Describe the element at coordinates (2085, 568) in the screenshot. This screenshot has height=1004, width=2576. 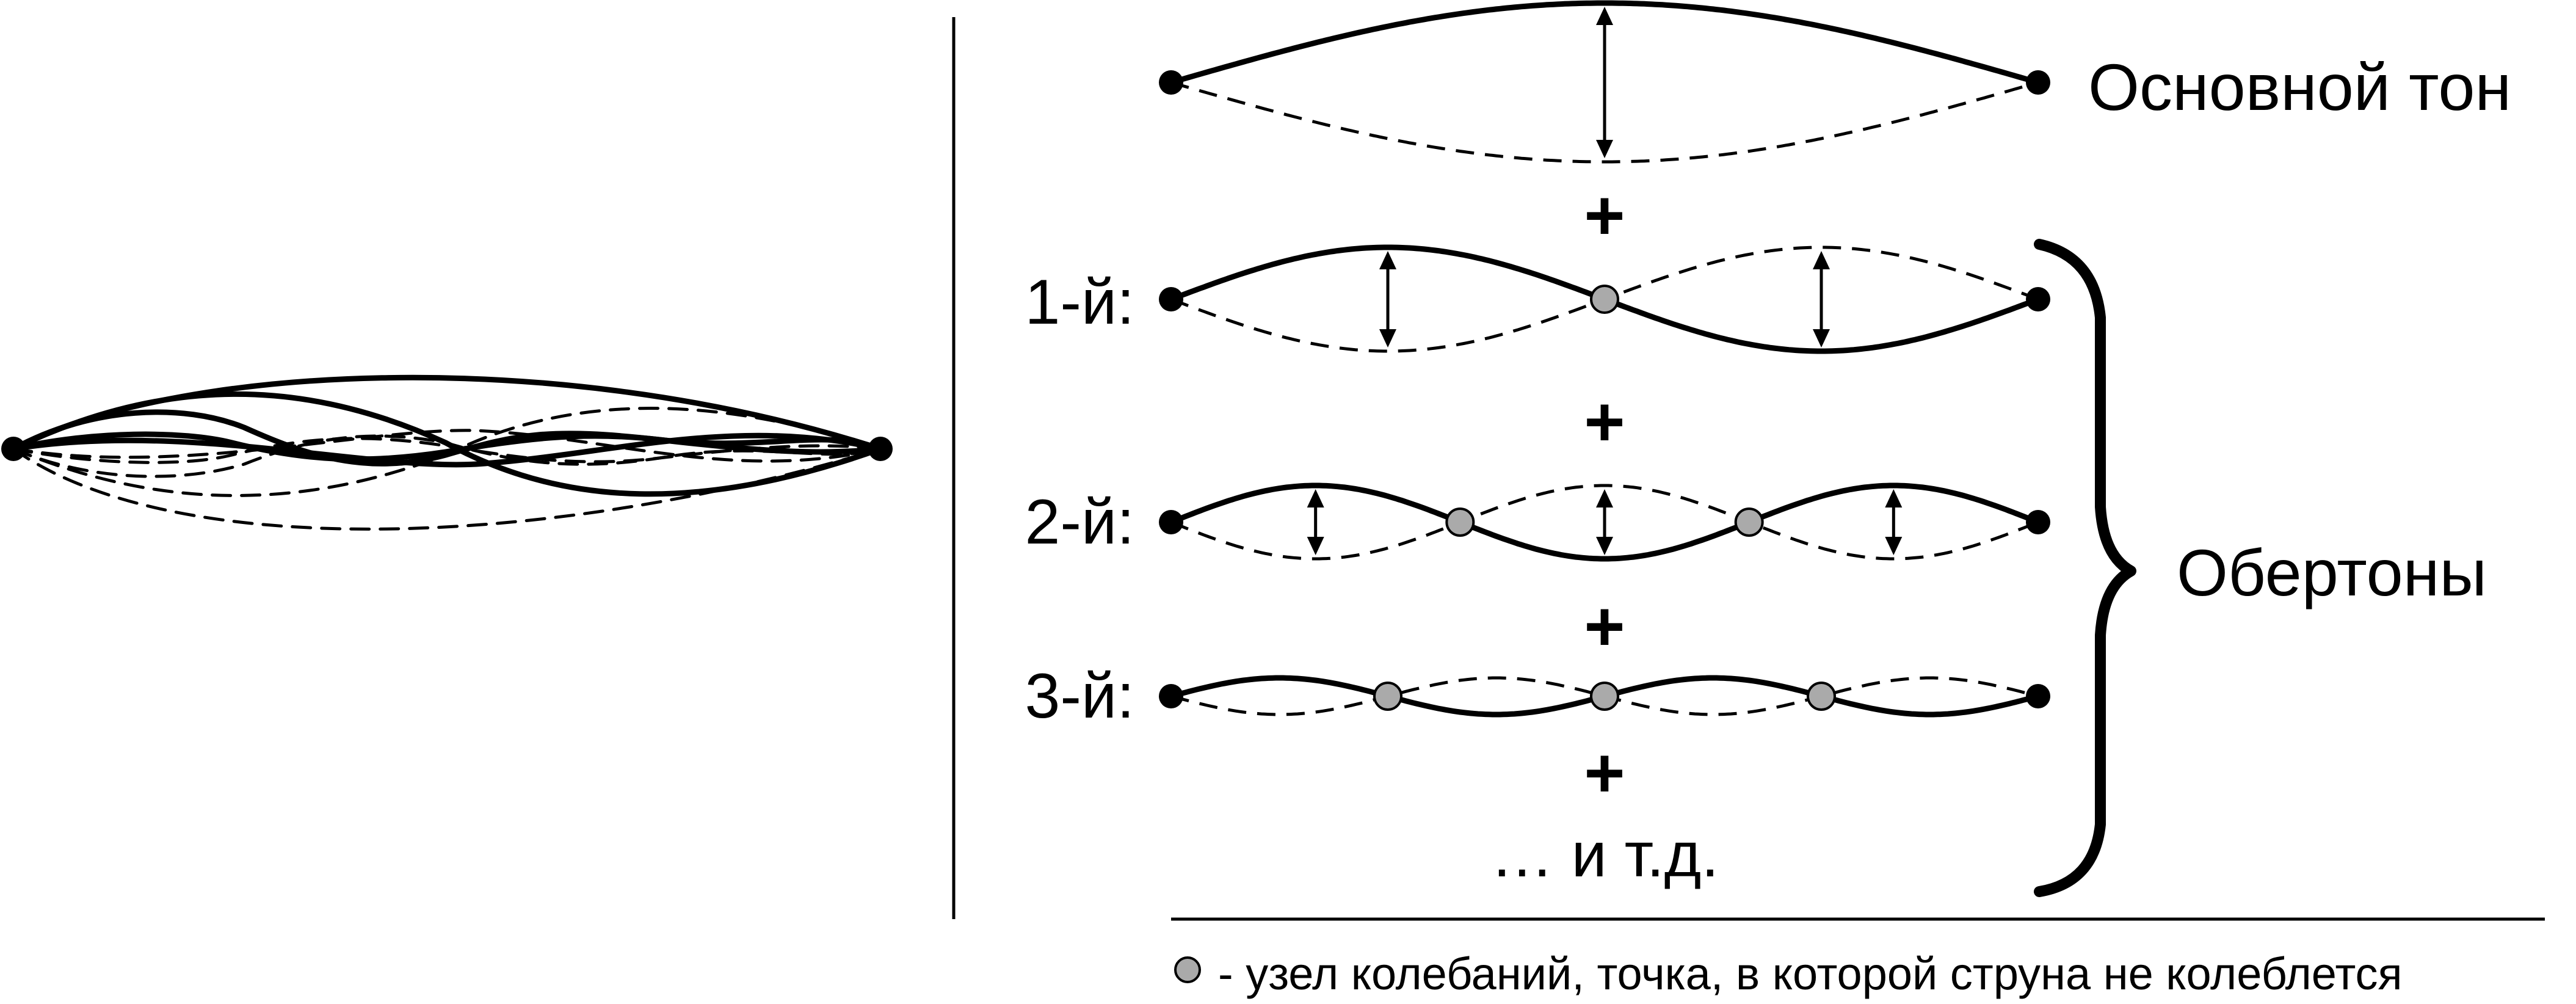
I see `overtones-brace` at that location.